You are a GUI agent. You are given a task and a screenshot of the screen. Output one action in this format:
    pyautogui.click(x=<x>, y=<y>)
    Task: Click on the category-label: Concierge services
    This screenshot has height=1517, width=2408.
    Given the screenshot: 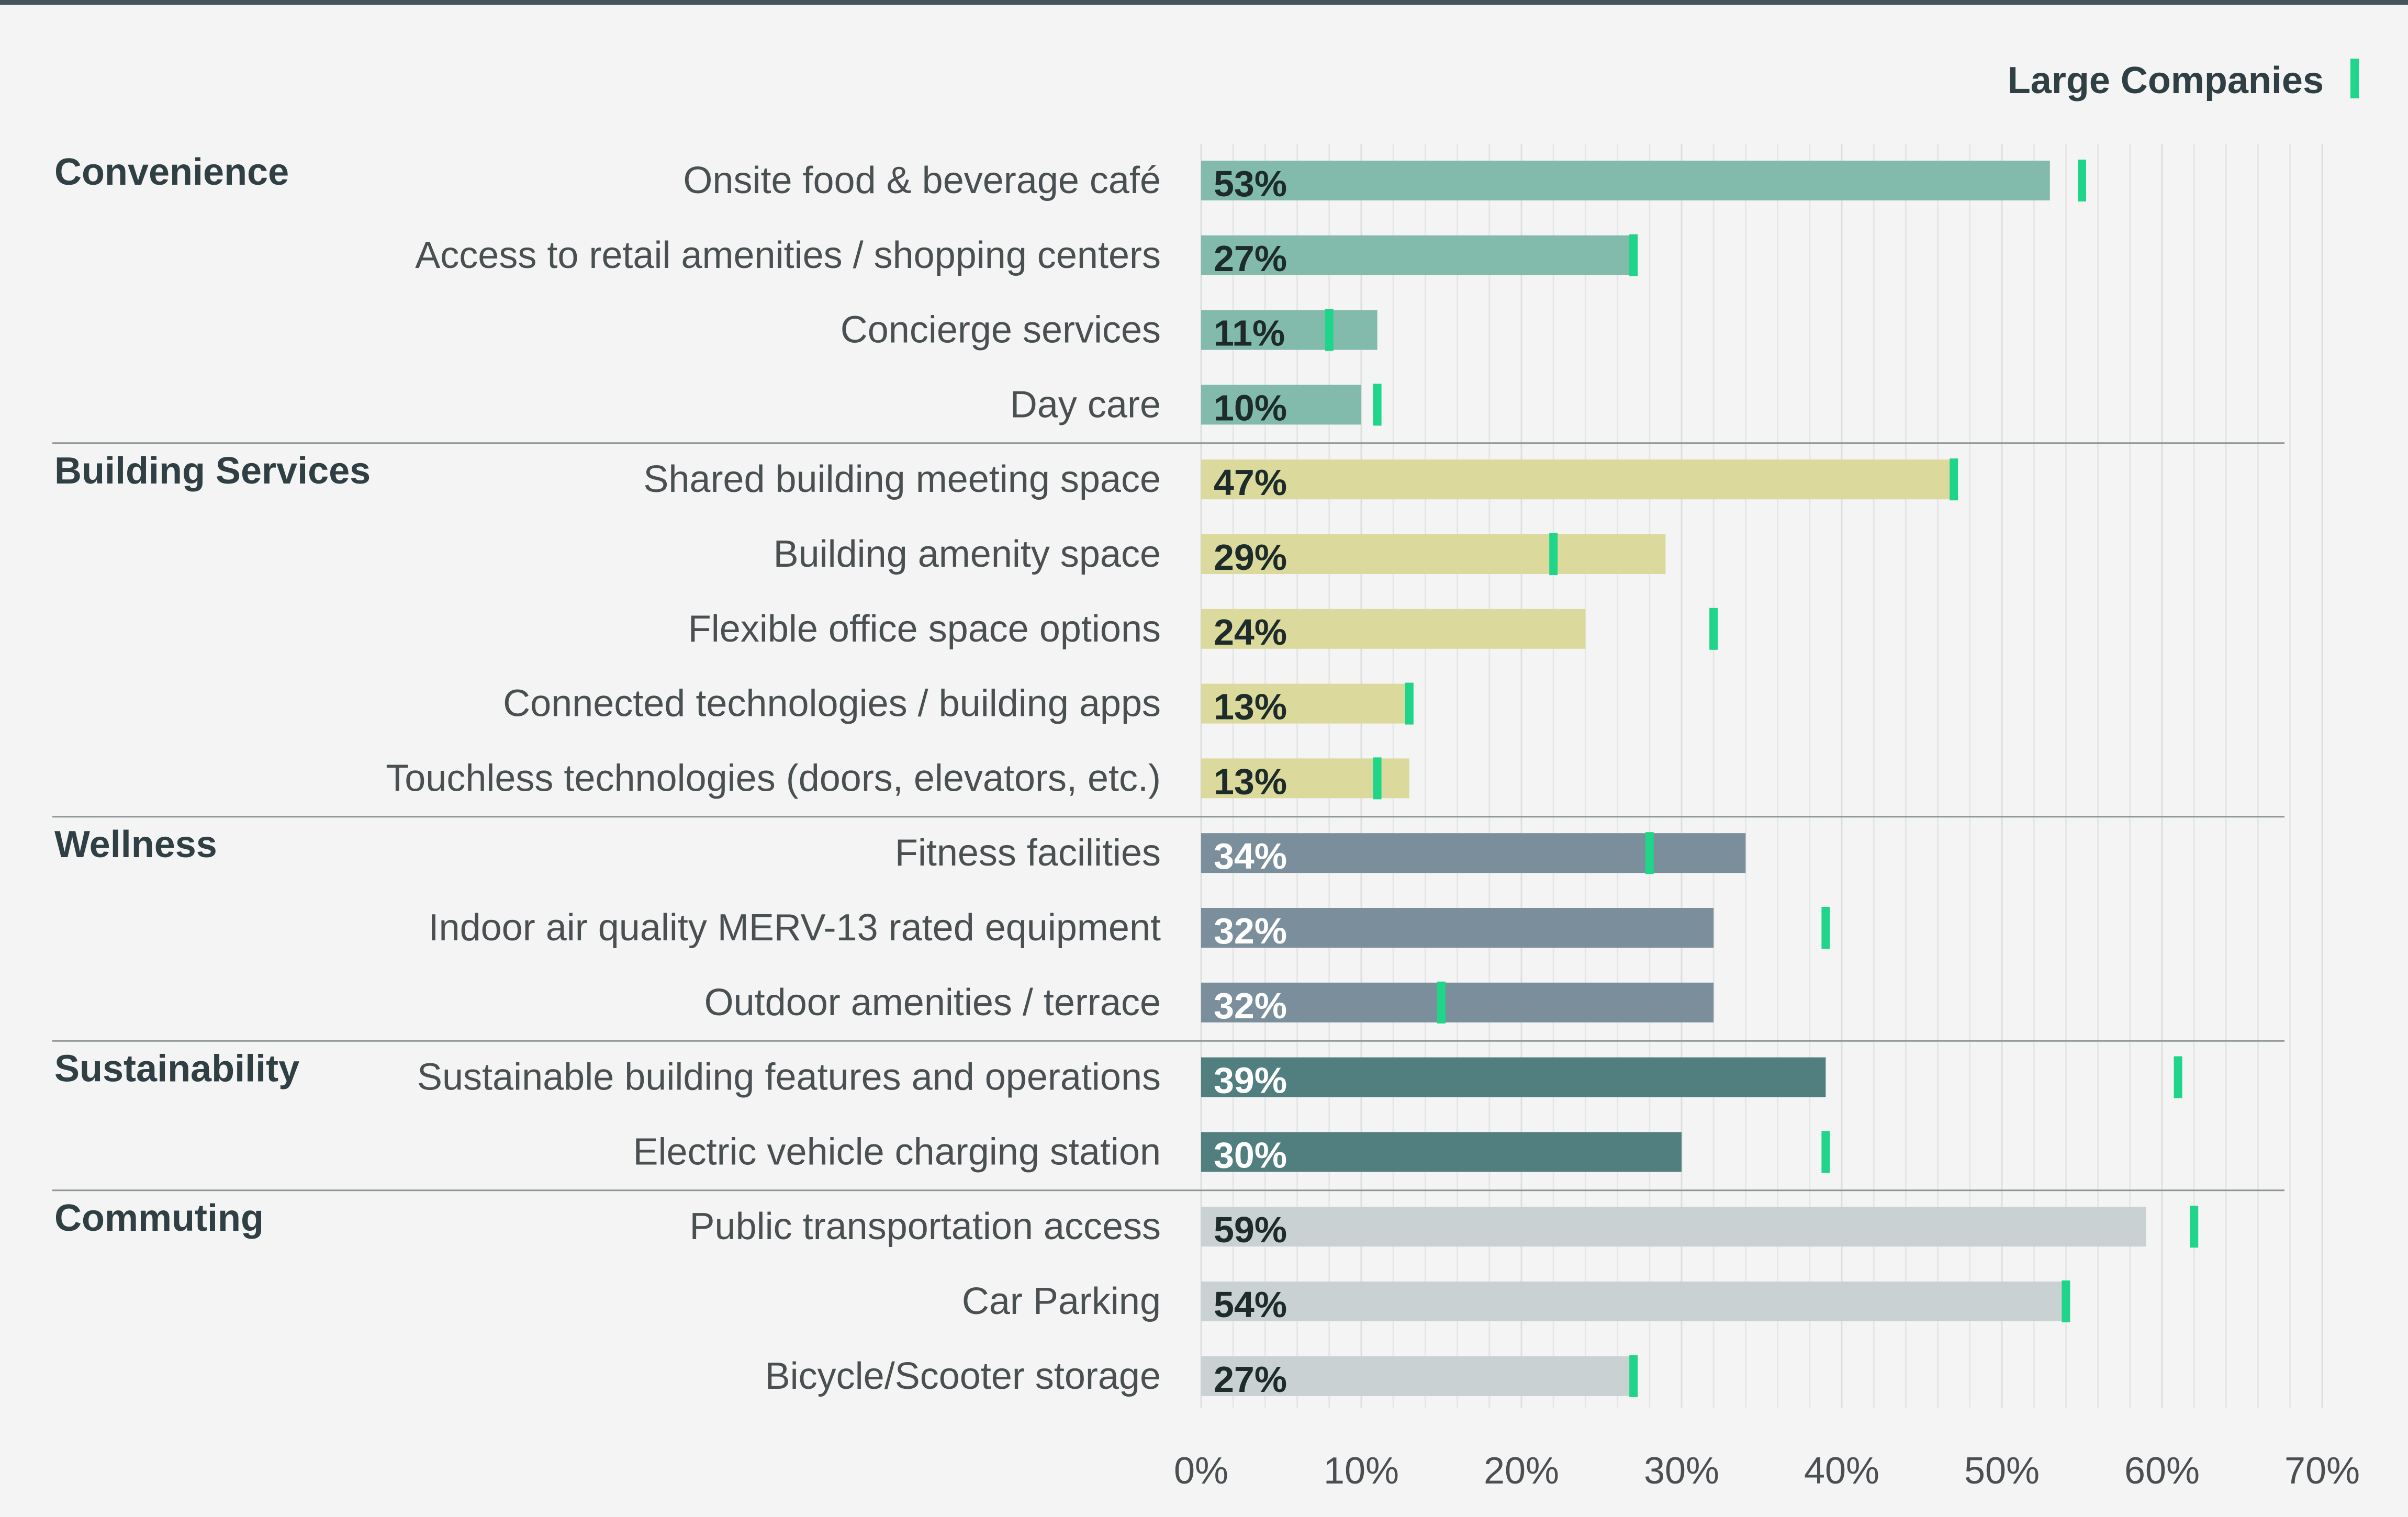 What is the action you would take?
    pyautogui.click(x=1001, y=330)
    